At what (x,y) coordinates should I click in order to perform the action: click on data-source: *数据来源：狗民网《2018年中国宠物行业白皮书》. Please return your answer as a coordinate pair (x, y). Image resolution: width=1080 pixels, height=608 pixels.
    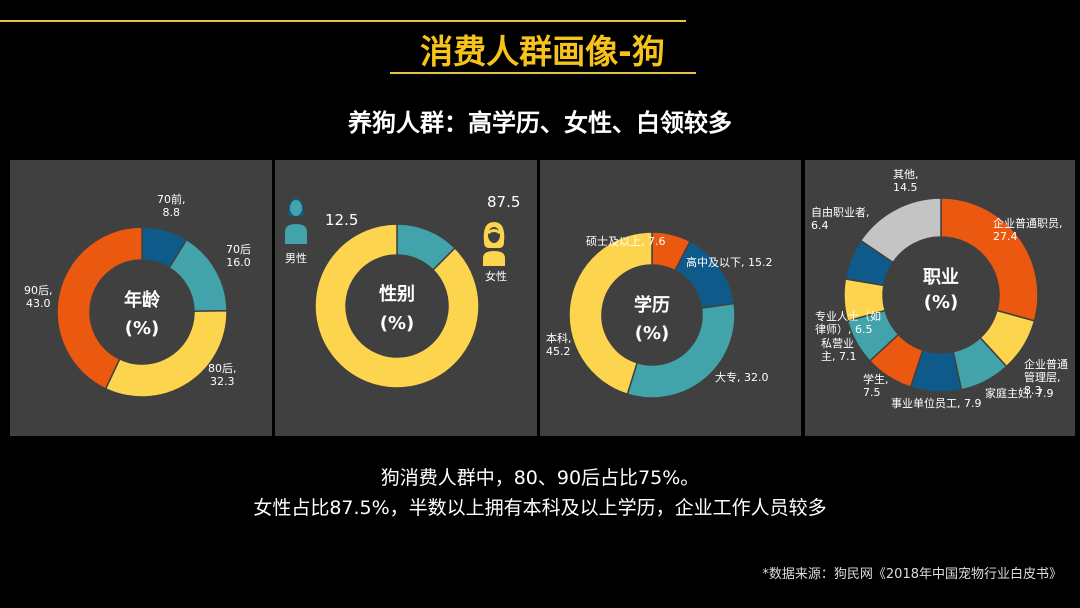
    Looking at the image, I should click on (912, 574).